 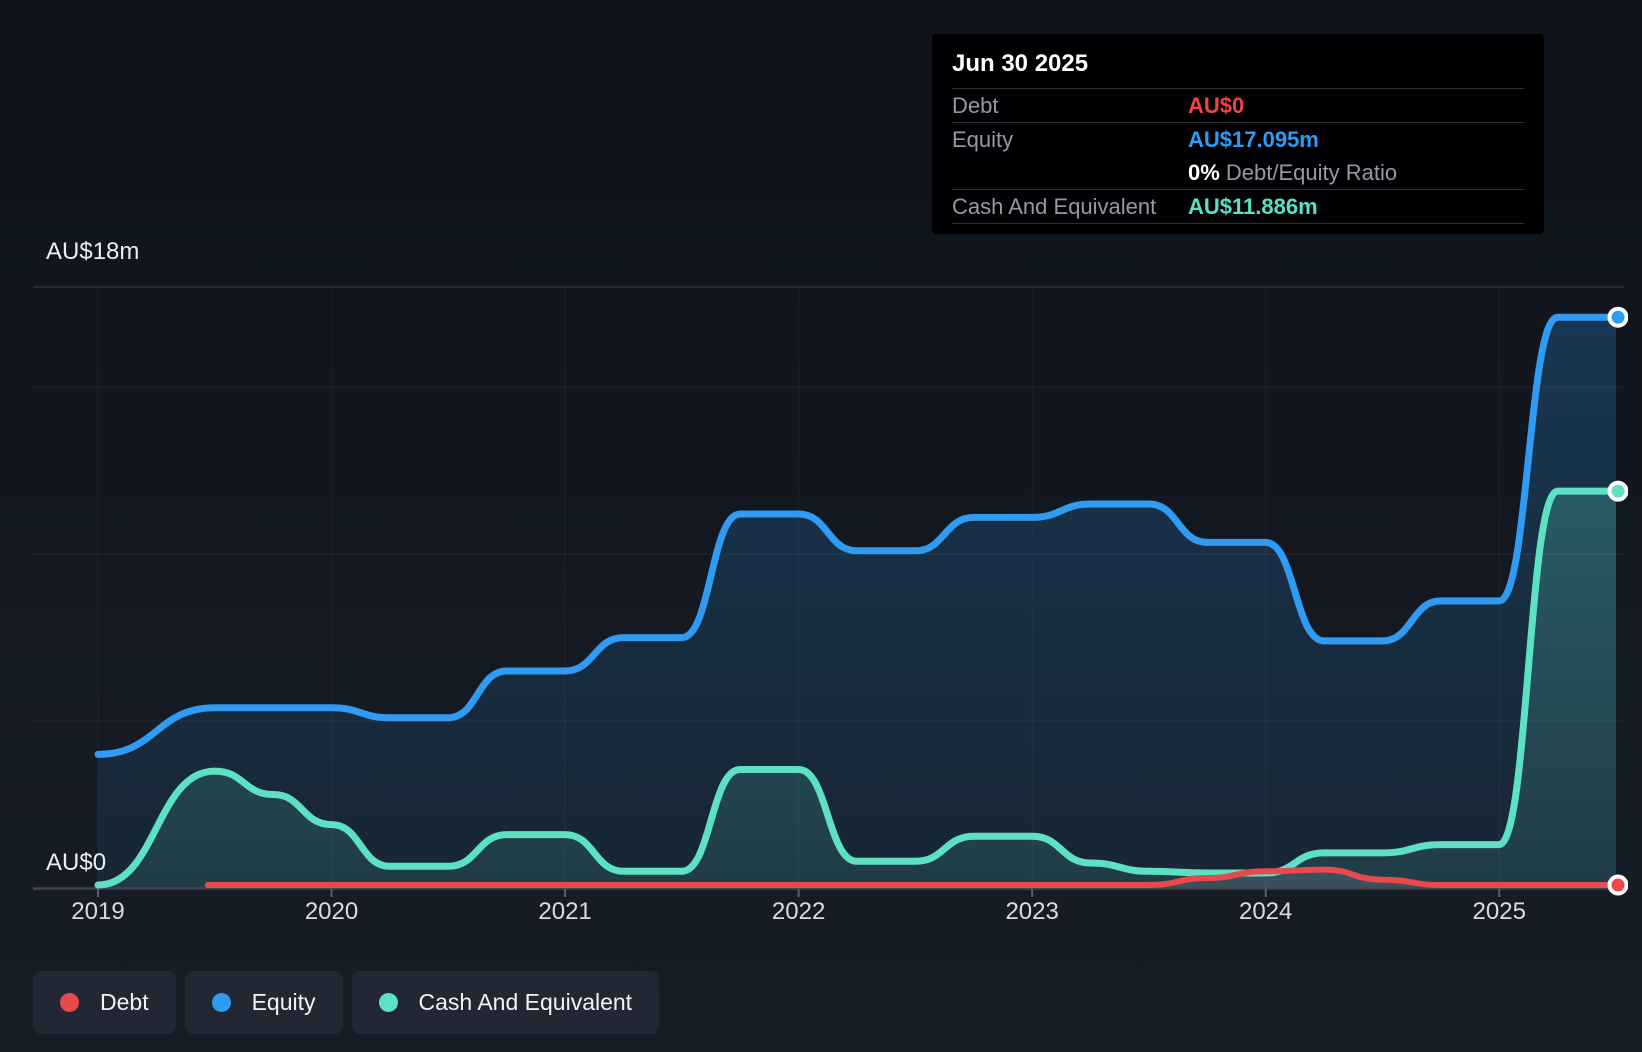 I want to click on cash-end-dot, so click(x=1618, y=491).